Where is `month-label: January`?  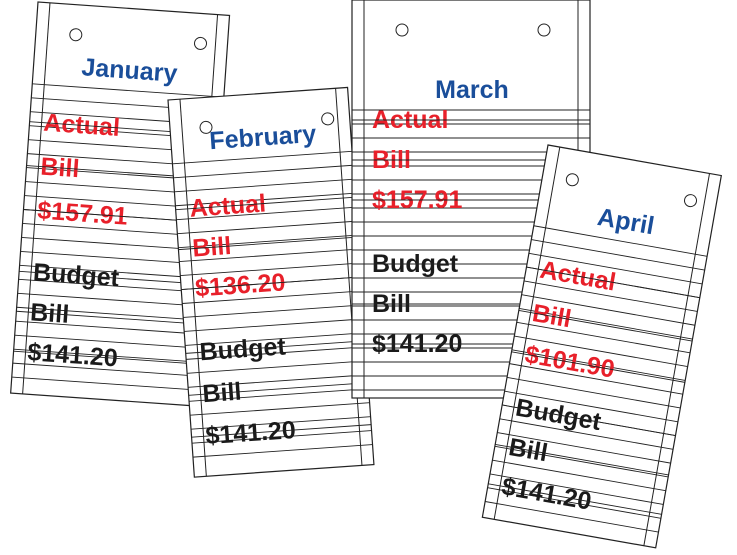 month-label: January is located at coordinates (130, 70).